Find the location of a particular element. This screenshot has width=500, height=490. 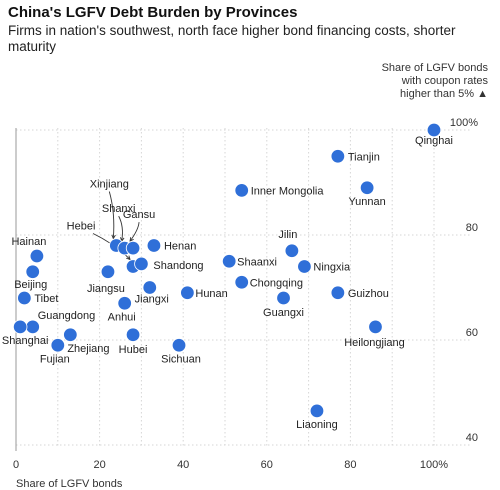

y-axis-marker-icon: ▲ is located at coordinates (482, 94).